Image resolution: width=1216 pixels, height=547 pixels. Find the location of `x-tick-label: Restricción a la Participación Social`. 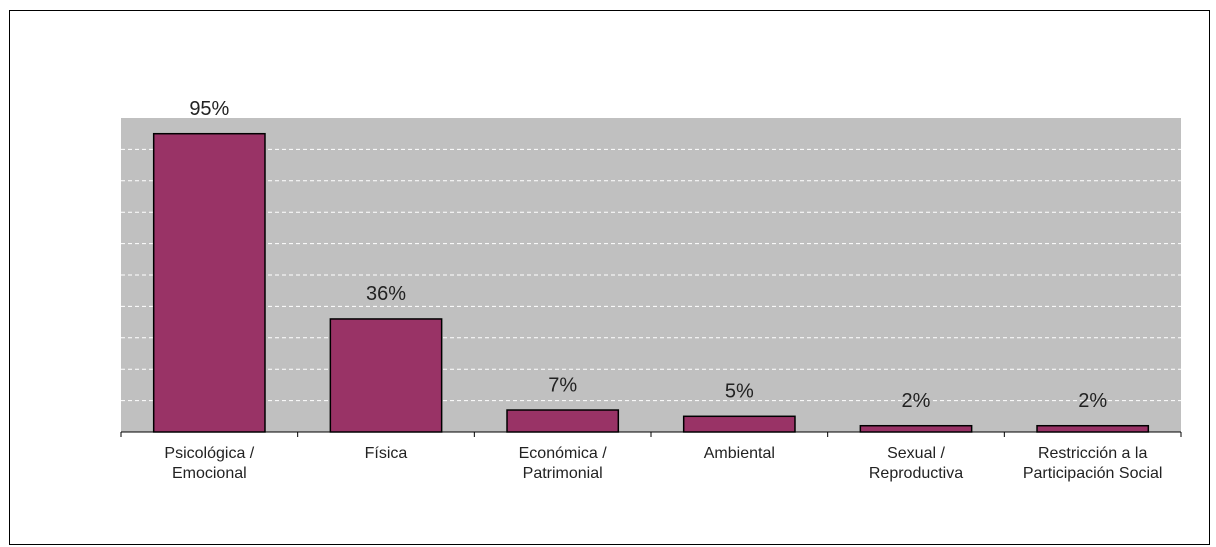

x-tick-label: Restricción a la Participación Social is located at coordinates (1092, 463).